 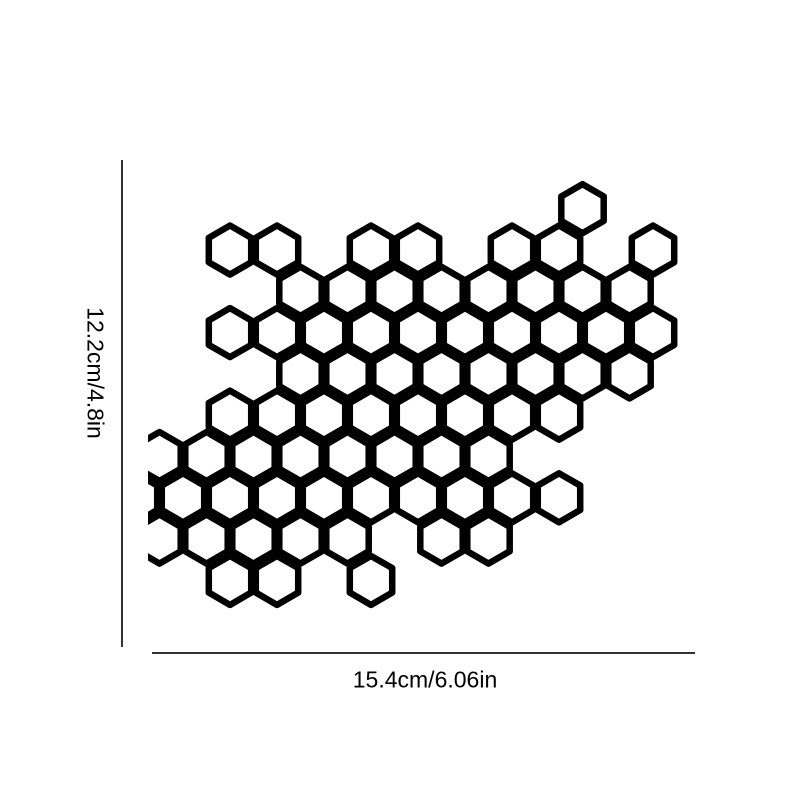 What do you see at coordinates (122, 403) in the screenshot?
I see `height-dimension-line` at bounding box center [122, 403].